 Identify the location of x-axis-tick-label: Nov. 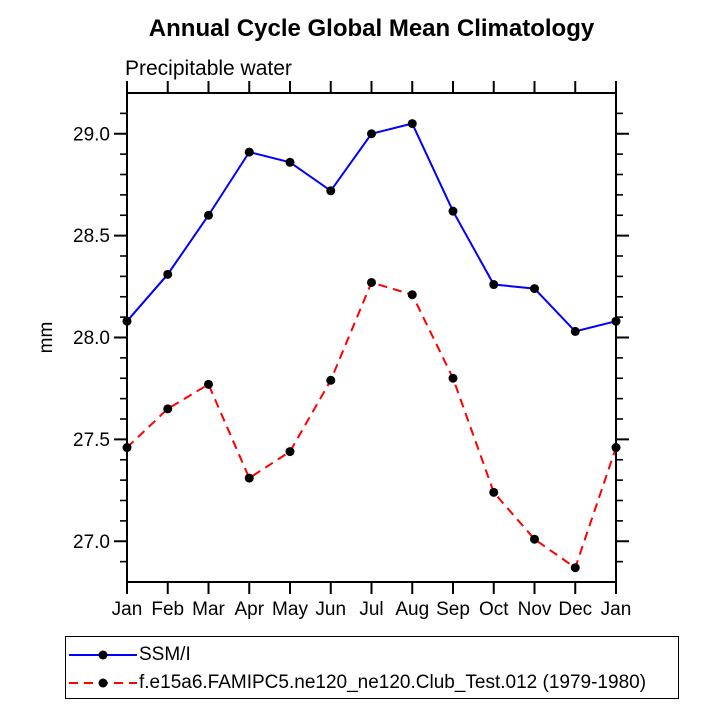
(535, 609).